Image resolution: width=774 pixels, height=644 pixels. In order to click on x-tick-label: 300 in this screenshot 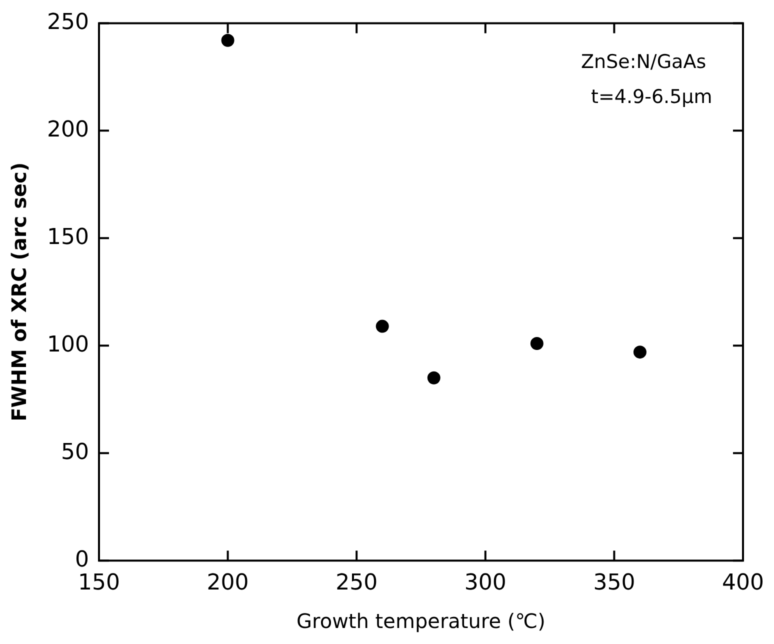, I will do `click(485, 583)`.